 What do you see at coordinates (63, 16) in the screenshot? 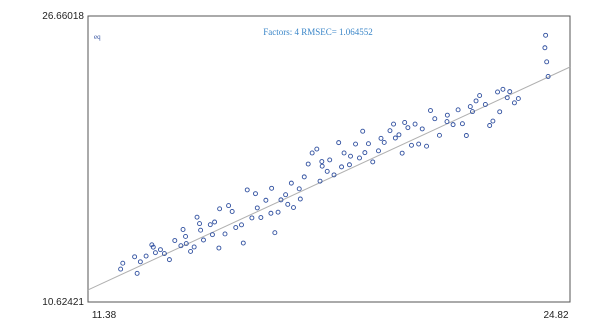
I see `y-max-tick-label: 26.66018` at bounding box center [63, 16].